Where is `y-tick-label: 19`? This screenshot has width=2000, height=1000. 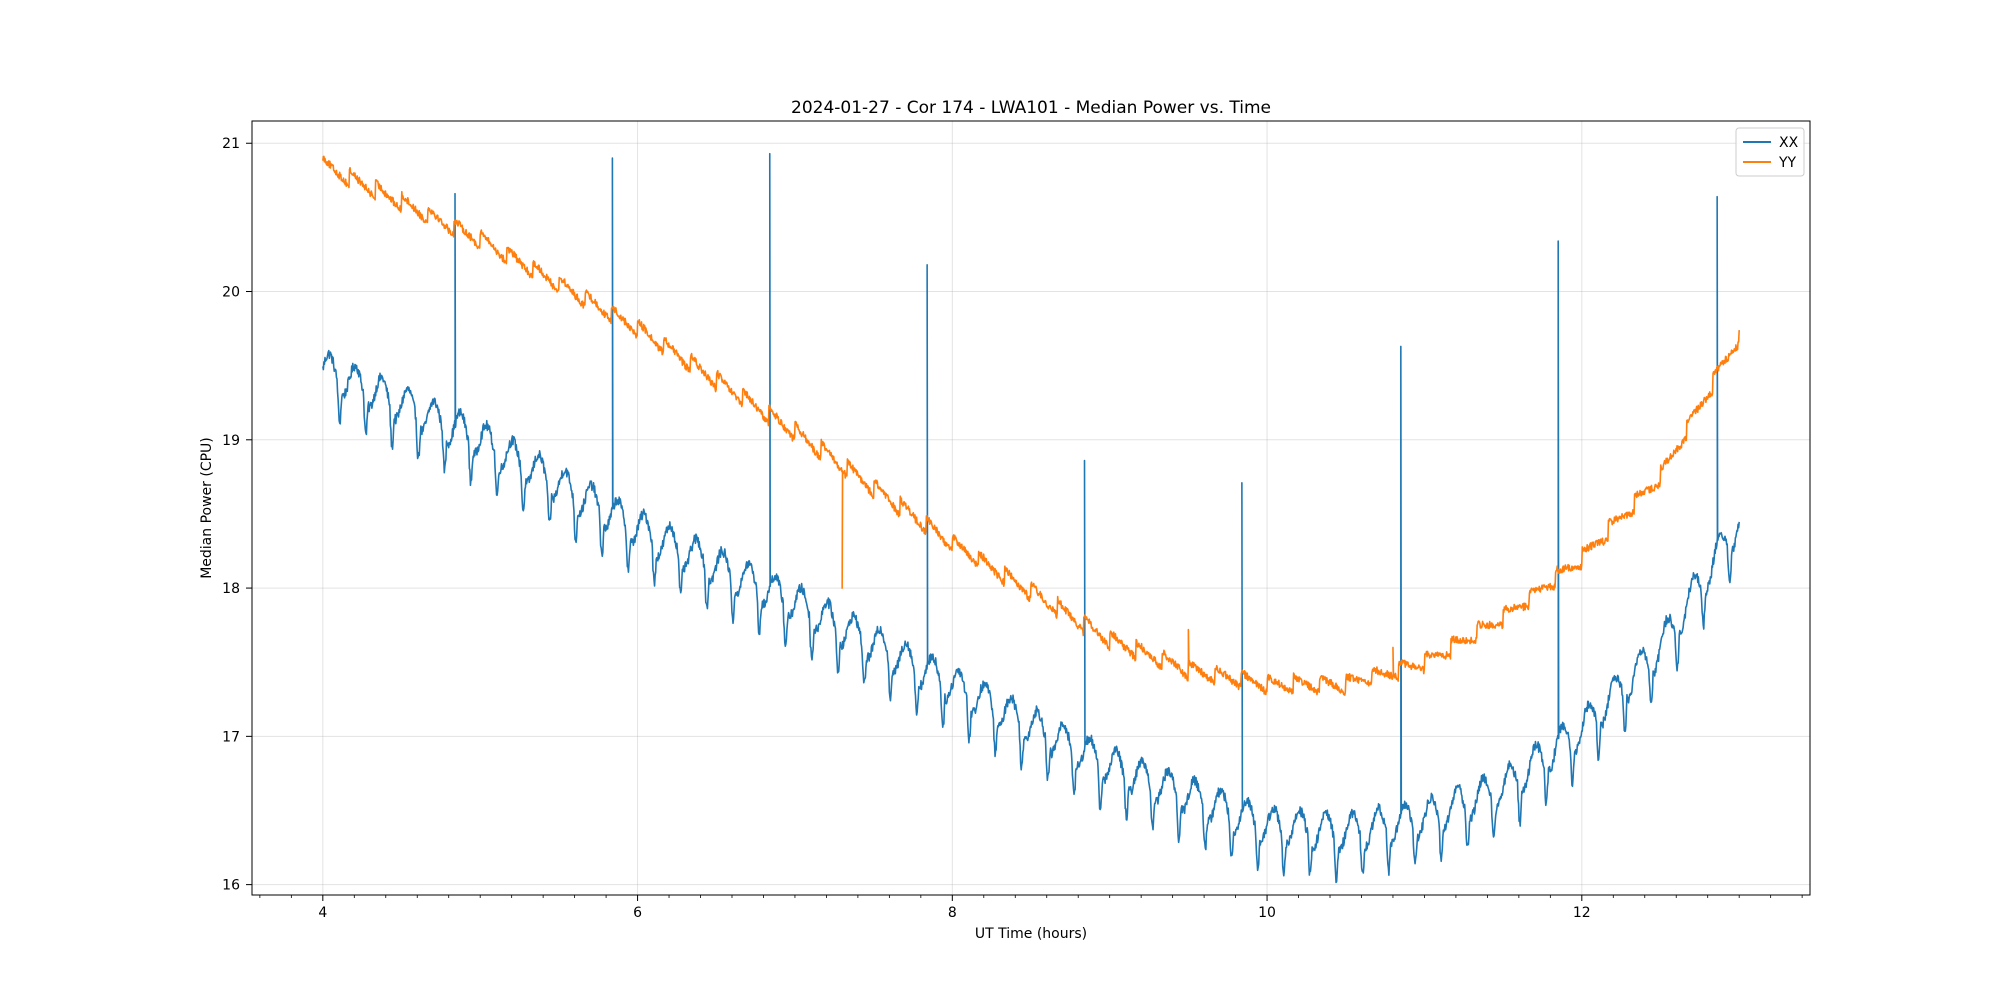
y-tick-label: 19 is located at coordinates (231, 441).